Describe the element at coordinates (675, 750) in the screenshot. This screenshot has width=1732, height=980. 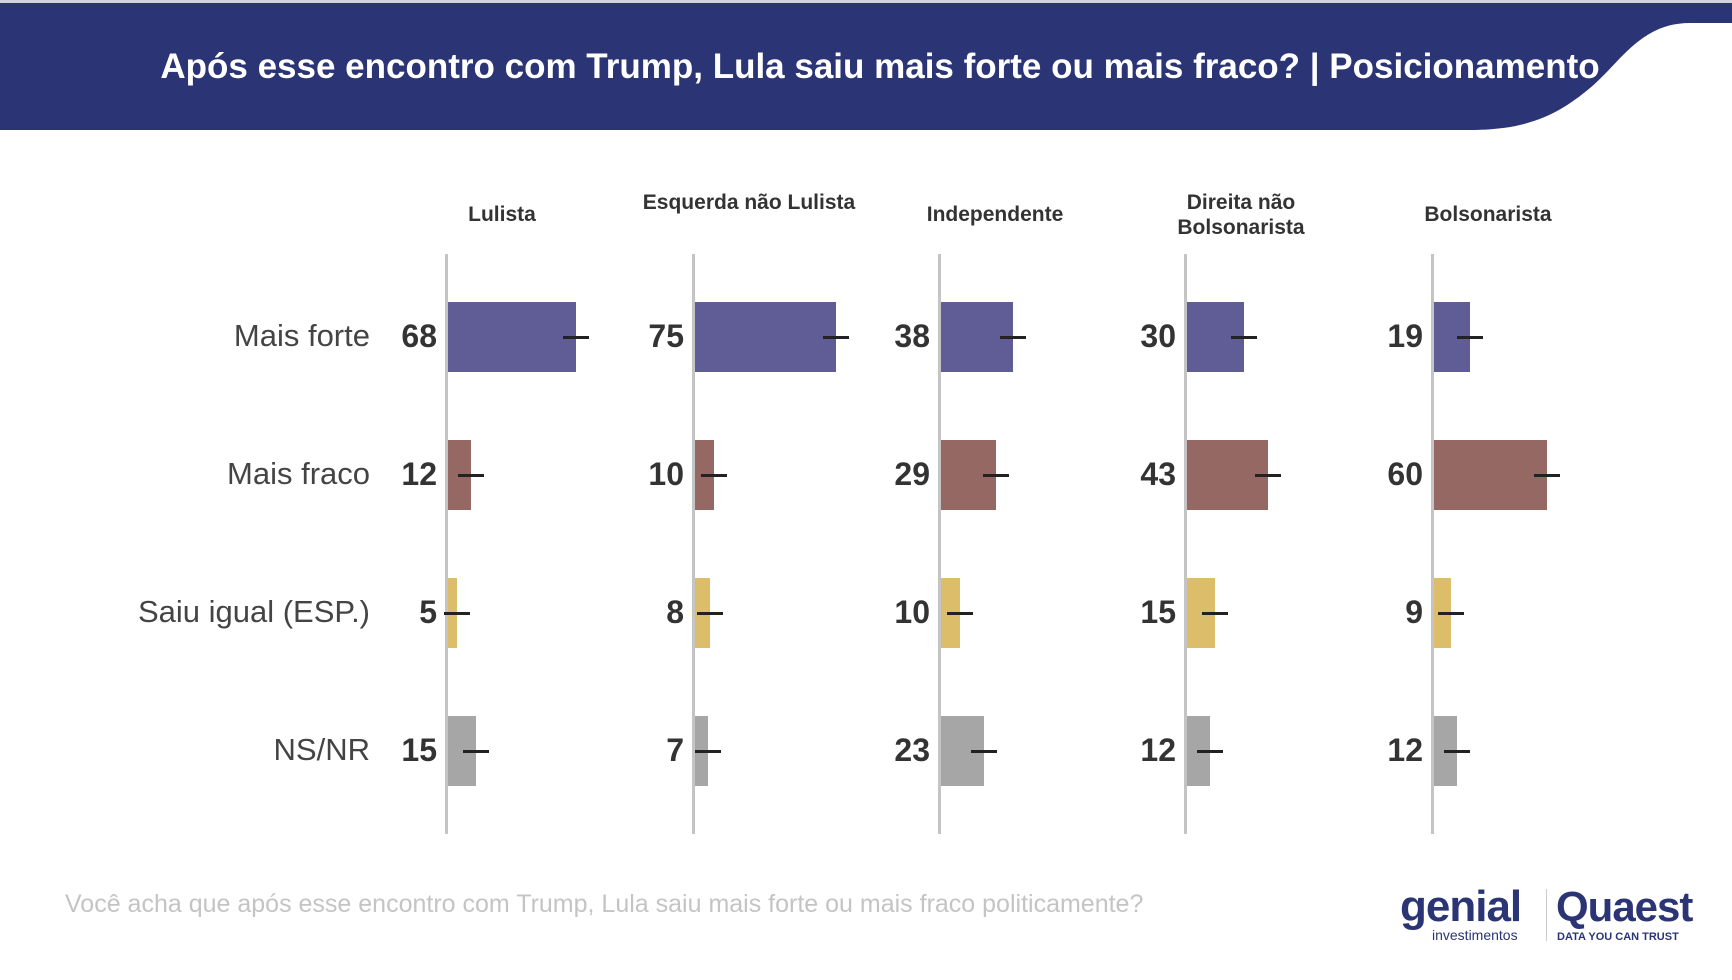
I see `value-label: 7` at that location.